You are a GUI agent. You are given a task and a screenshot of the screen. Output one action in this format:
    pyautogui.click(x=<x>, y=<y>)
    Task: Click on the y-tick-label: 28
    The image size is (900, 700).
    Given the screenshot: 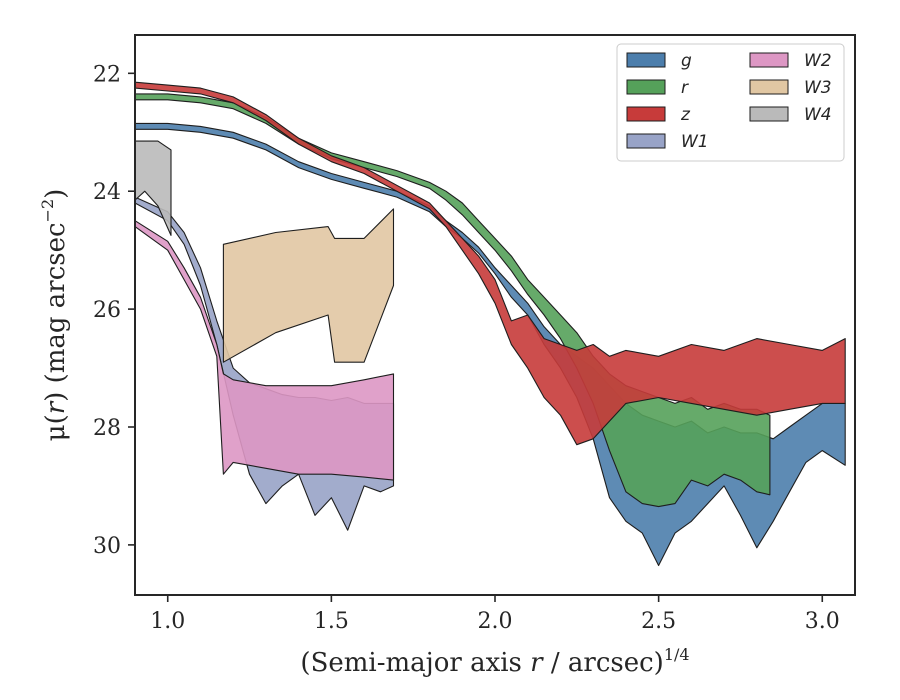 What is the action you would take?
    pyautogui.click(x=107, y=428)
    